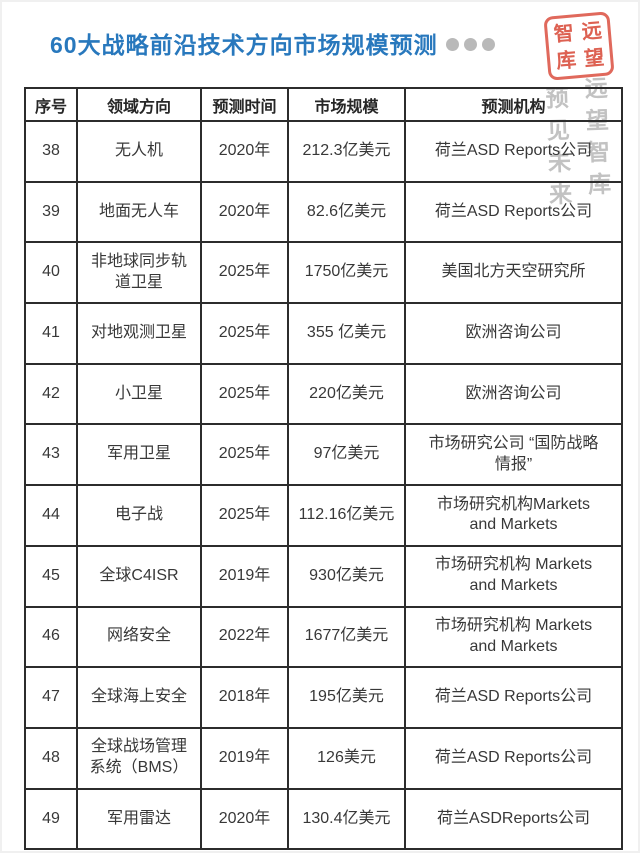  I want to click on cell-field-direction: 电子战, so click(139, 515).